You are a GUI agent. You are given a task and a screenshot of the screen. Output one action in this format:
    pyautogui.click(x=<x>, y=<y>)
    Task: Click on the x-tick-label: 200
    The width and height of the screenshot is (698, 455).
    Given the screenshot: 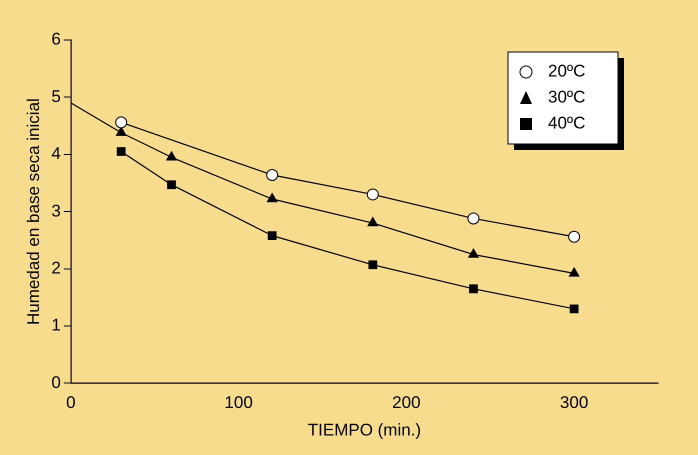 What is the action you would take?
    pyautogui.click(x=406, y=402)
    